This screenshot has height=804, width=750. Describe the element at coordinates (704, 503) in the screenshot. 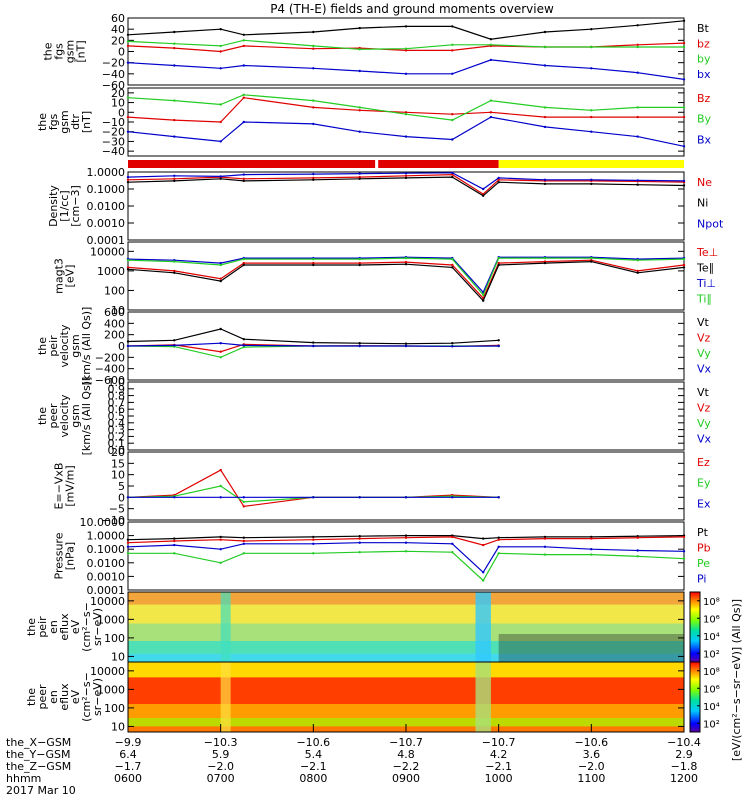

I see `legend-entry: Ex` at that location.